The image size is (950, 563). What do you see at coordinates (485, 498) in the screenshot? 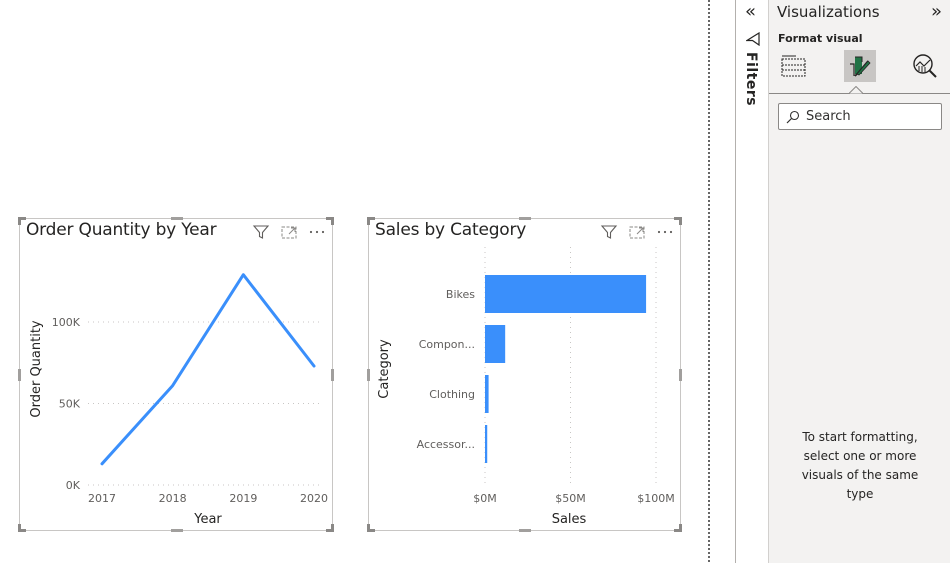
I see `x-tick-label: $0M` at bounding box center [485, 498].